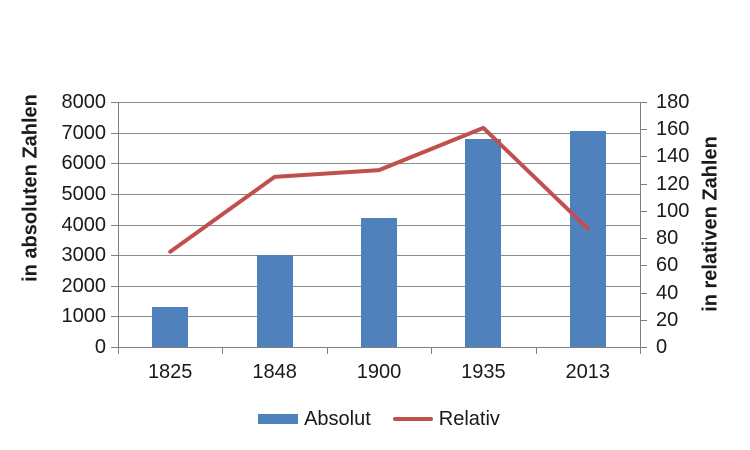 This screenshot has width=750, height=450. I want to click on left-axis-tick-label: 0, so click(100, 347).